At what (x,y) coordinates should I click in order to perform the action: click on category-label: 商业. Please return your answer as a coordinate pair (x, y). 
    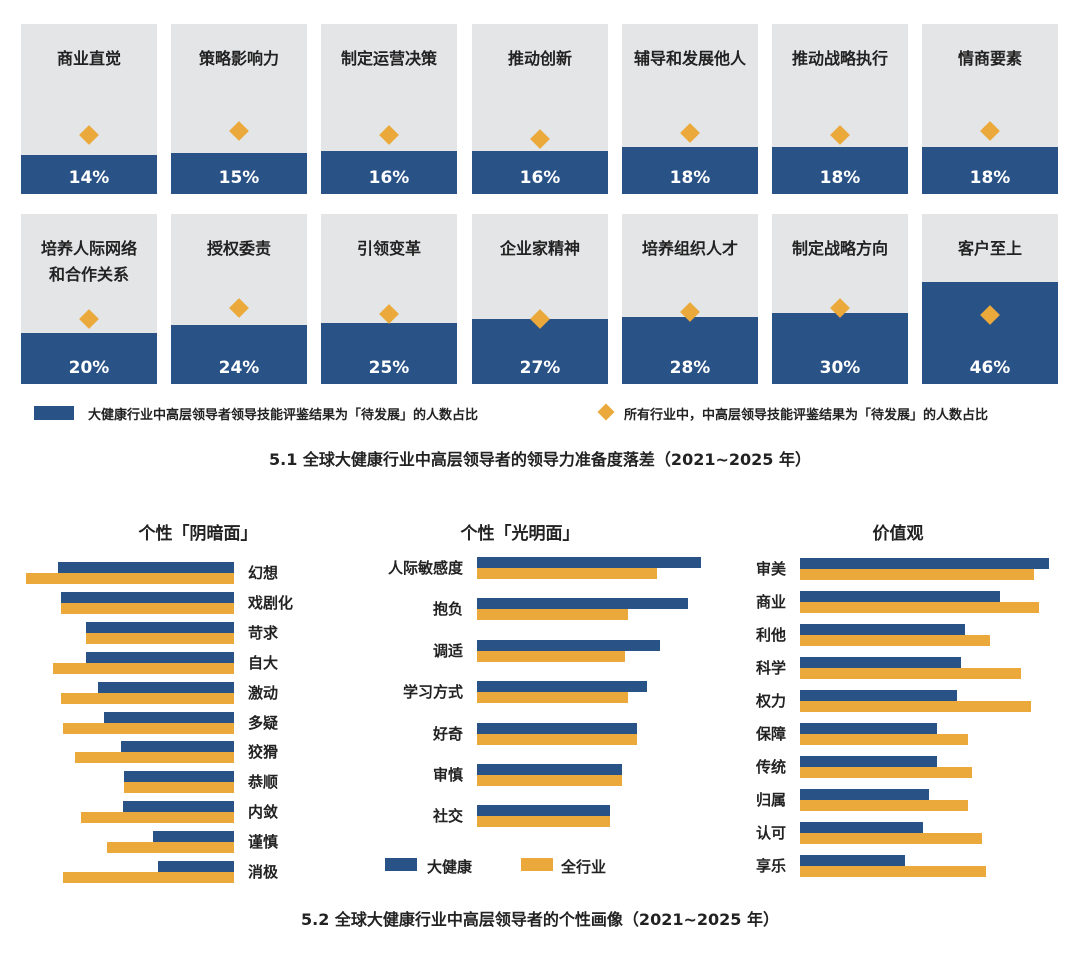
    Looking at the image, I should click on (770, 602).